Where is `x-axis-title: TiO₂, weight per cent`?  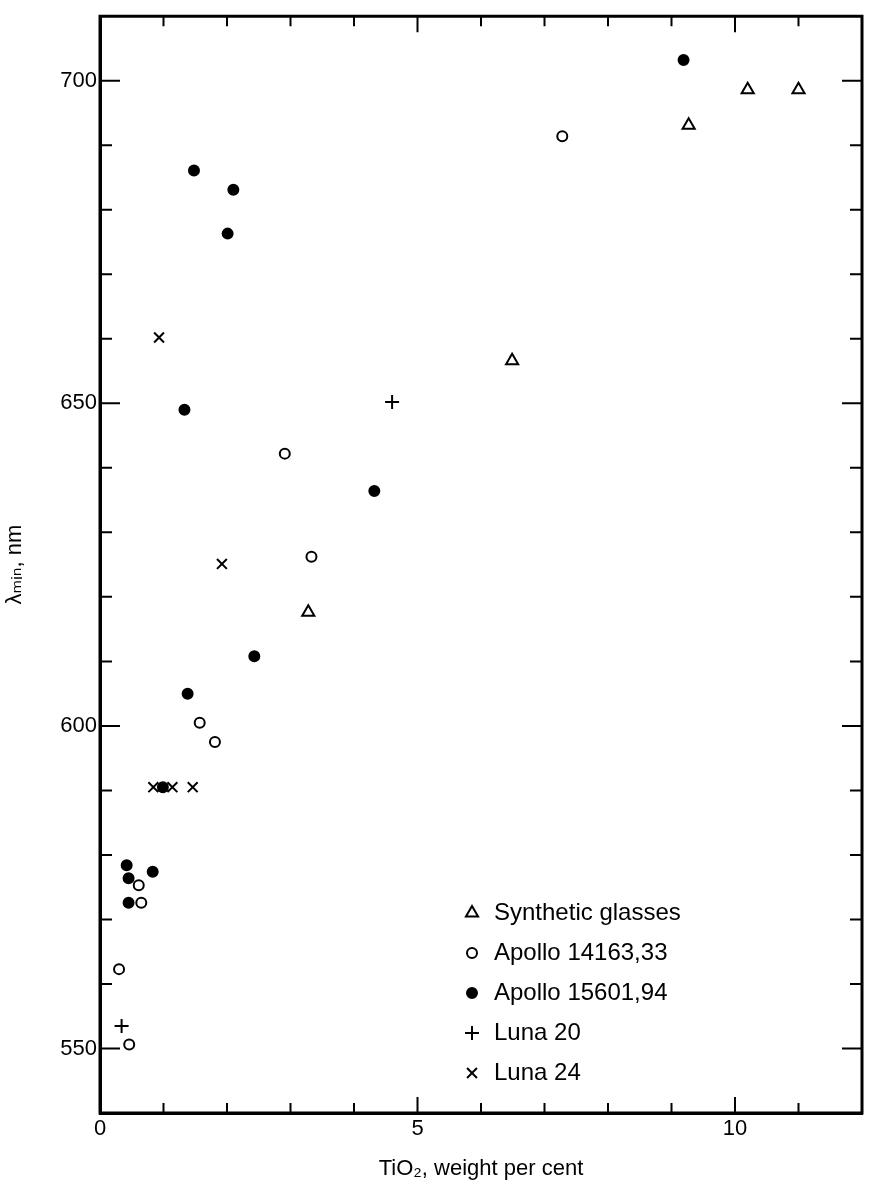 x-axis-title: TiO₂, weight per cent is located at coordinates (481, 1167).